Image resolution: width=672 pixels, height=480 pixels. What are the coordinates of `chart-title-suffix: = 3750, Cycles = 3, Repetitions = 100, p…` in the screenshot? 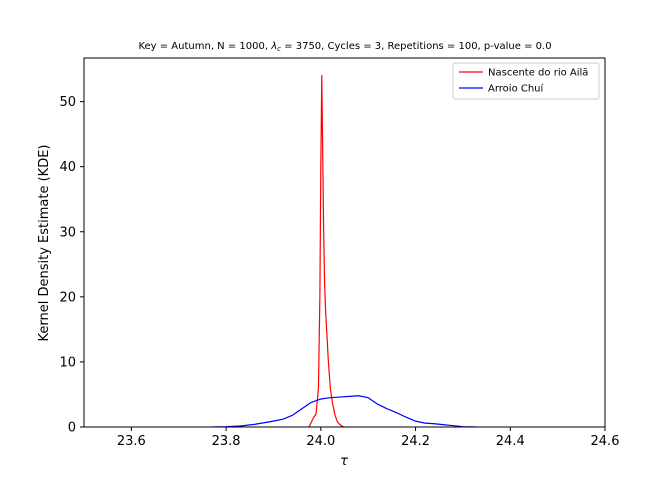 It's located at (416, 46).